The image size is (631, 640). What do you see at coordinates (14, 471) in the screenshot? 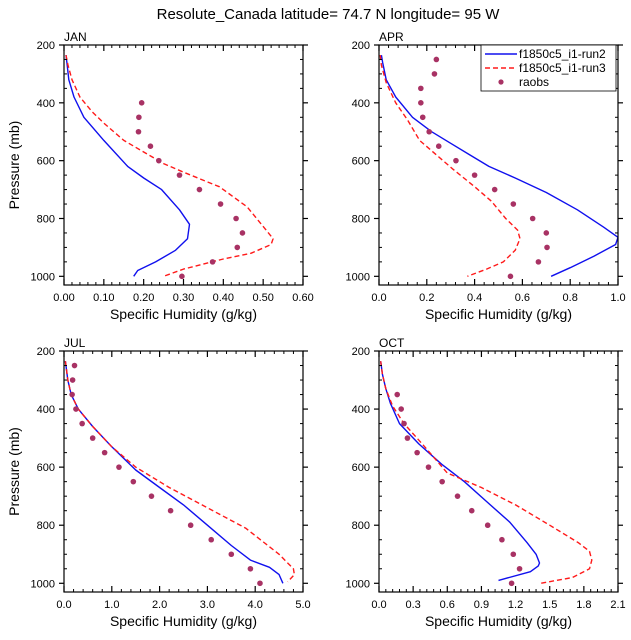
I see `y-axis-label: Pressure (mb)` at bounding box center [14, 471].